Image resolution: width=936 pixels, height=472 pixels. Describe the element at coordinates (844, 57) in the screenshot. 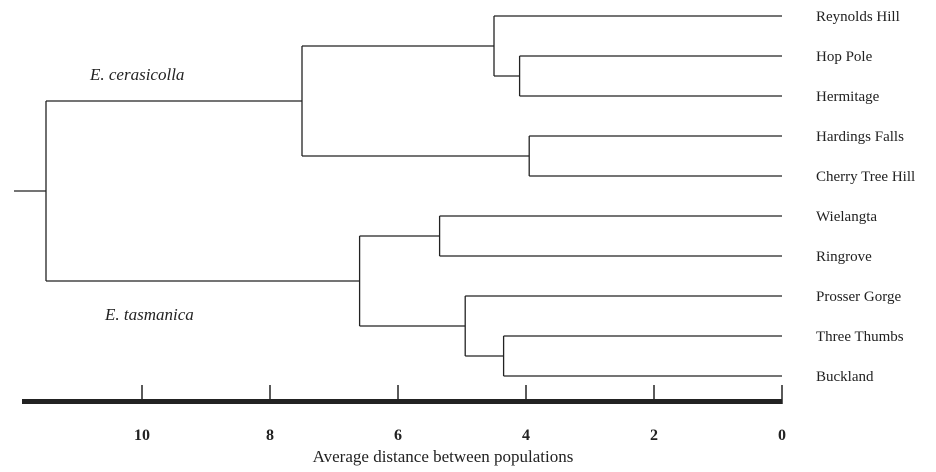

I see `leaf-label: Hop Pole` at that location.